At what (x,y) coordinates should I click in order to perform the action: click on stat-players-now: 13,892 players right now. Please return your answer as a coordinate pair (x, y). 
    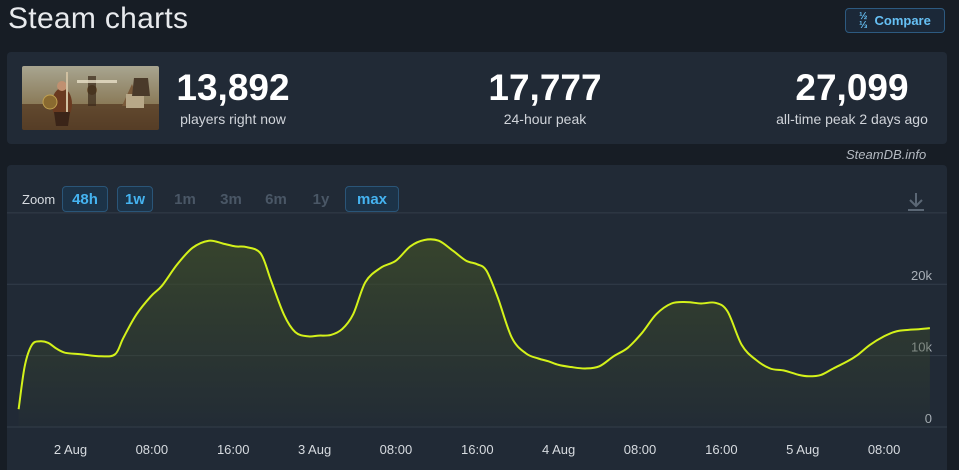
    Looking at the image, I should click on (233, 97).